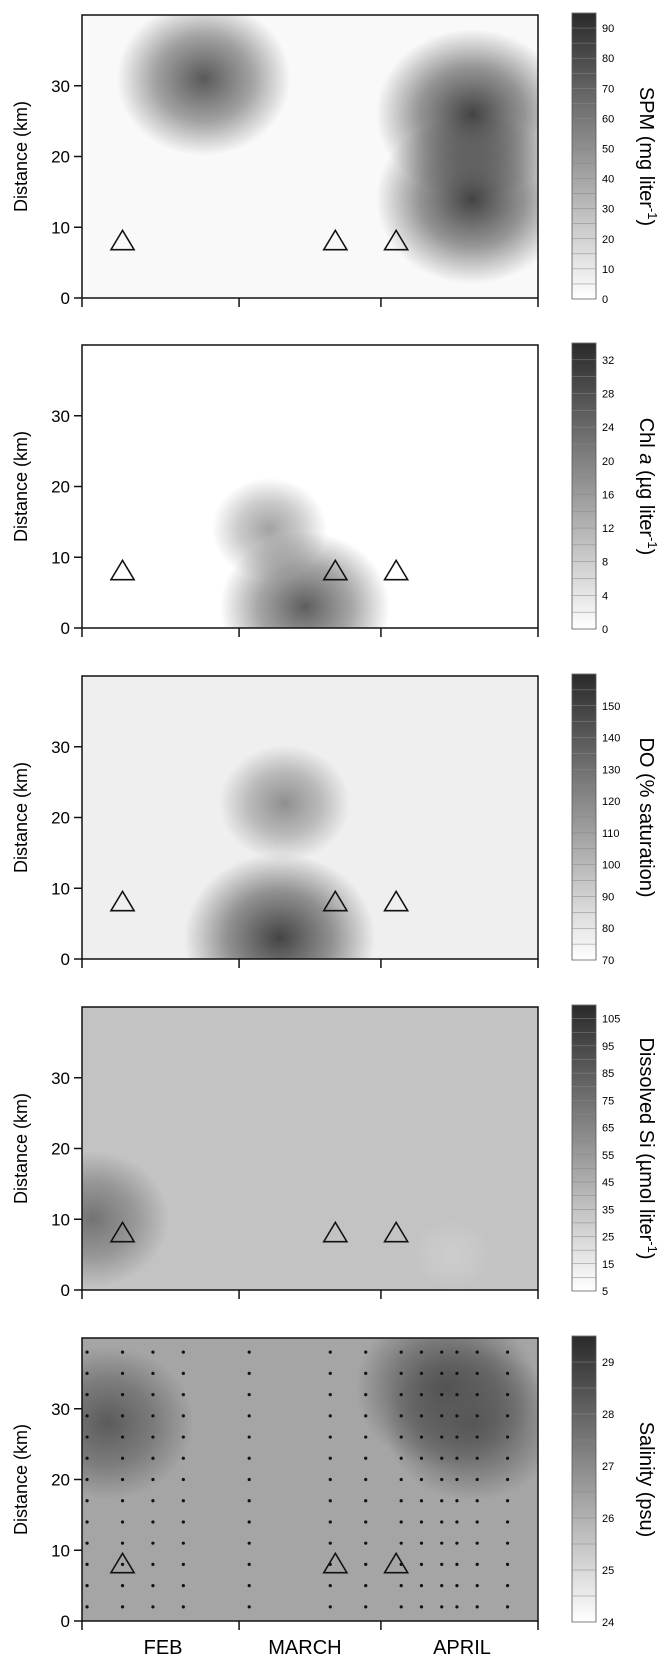 The image size is (670, 1670). I want to click on y-axis-label: Distance (km), so click(21, 486).